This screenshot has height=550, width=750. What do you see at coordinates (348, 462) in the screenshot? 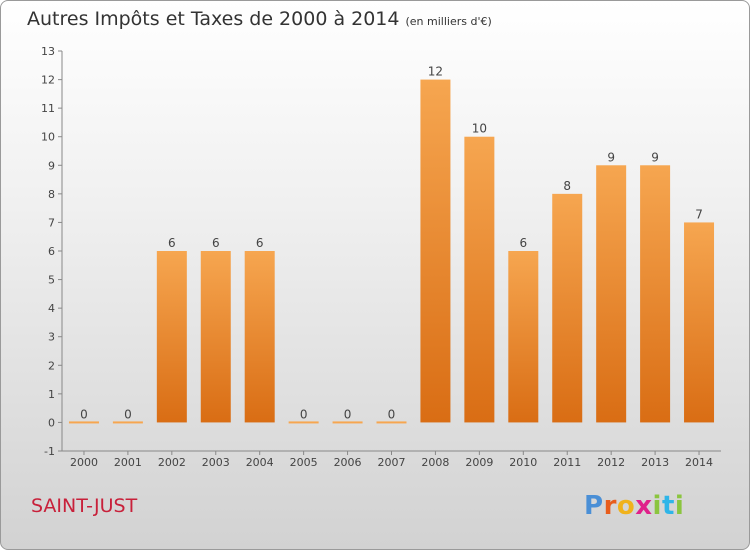
I see `x-tick-label: 2006` at bounding box center [348, 462].